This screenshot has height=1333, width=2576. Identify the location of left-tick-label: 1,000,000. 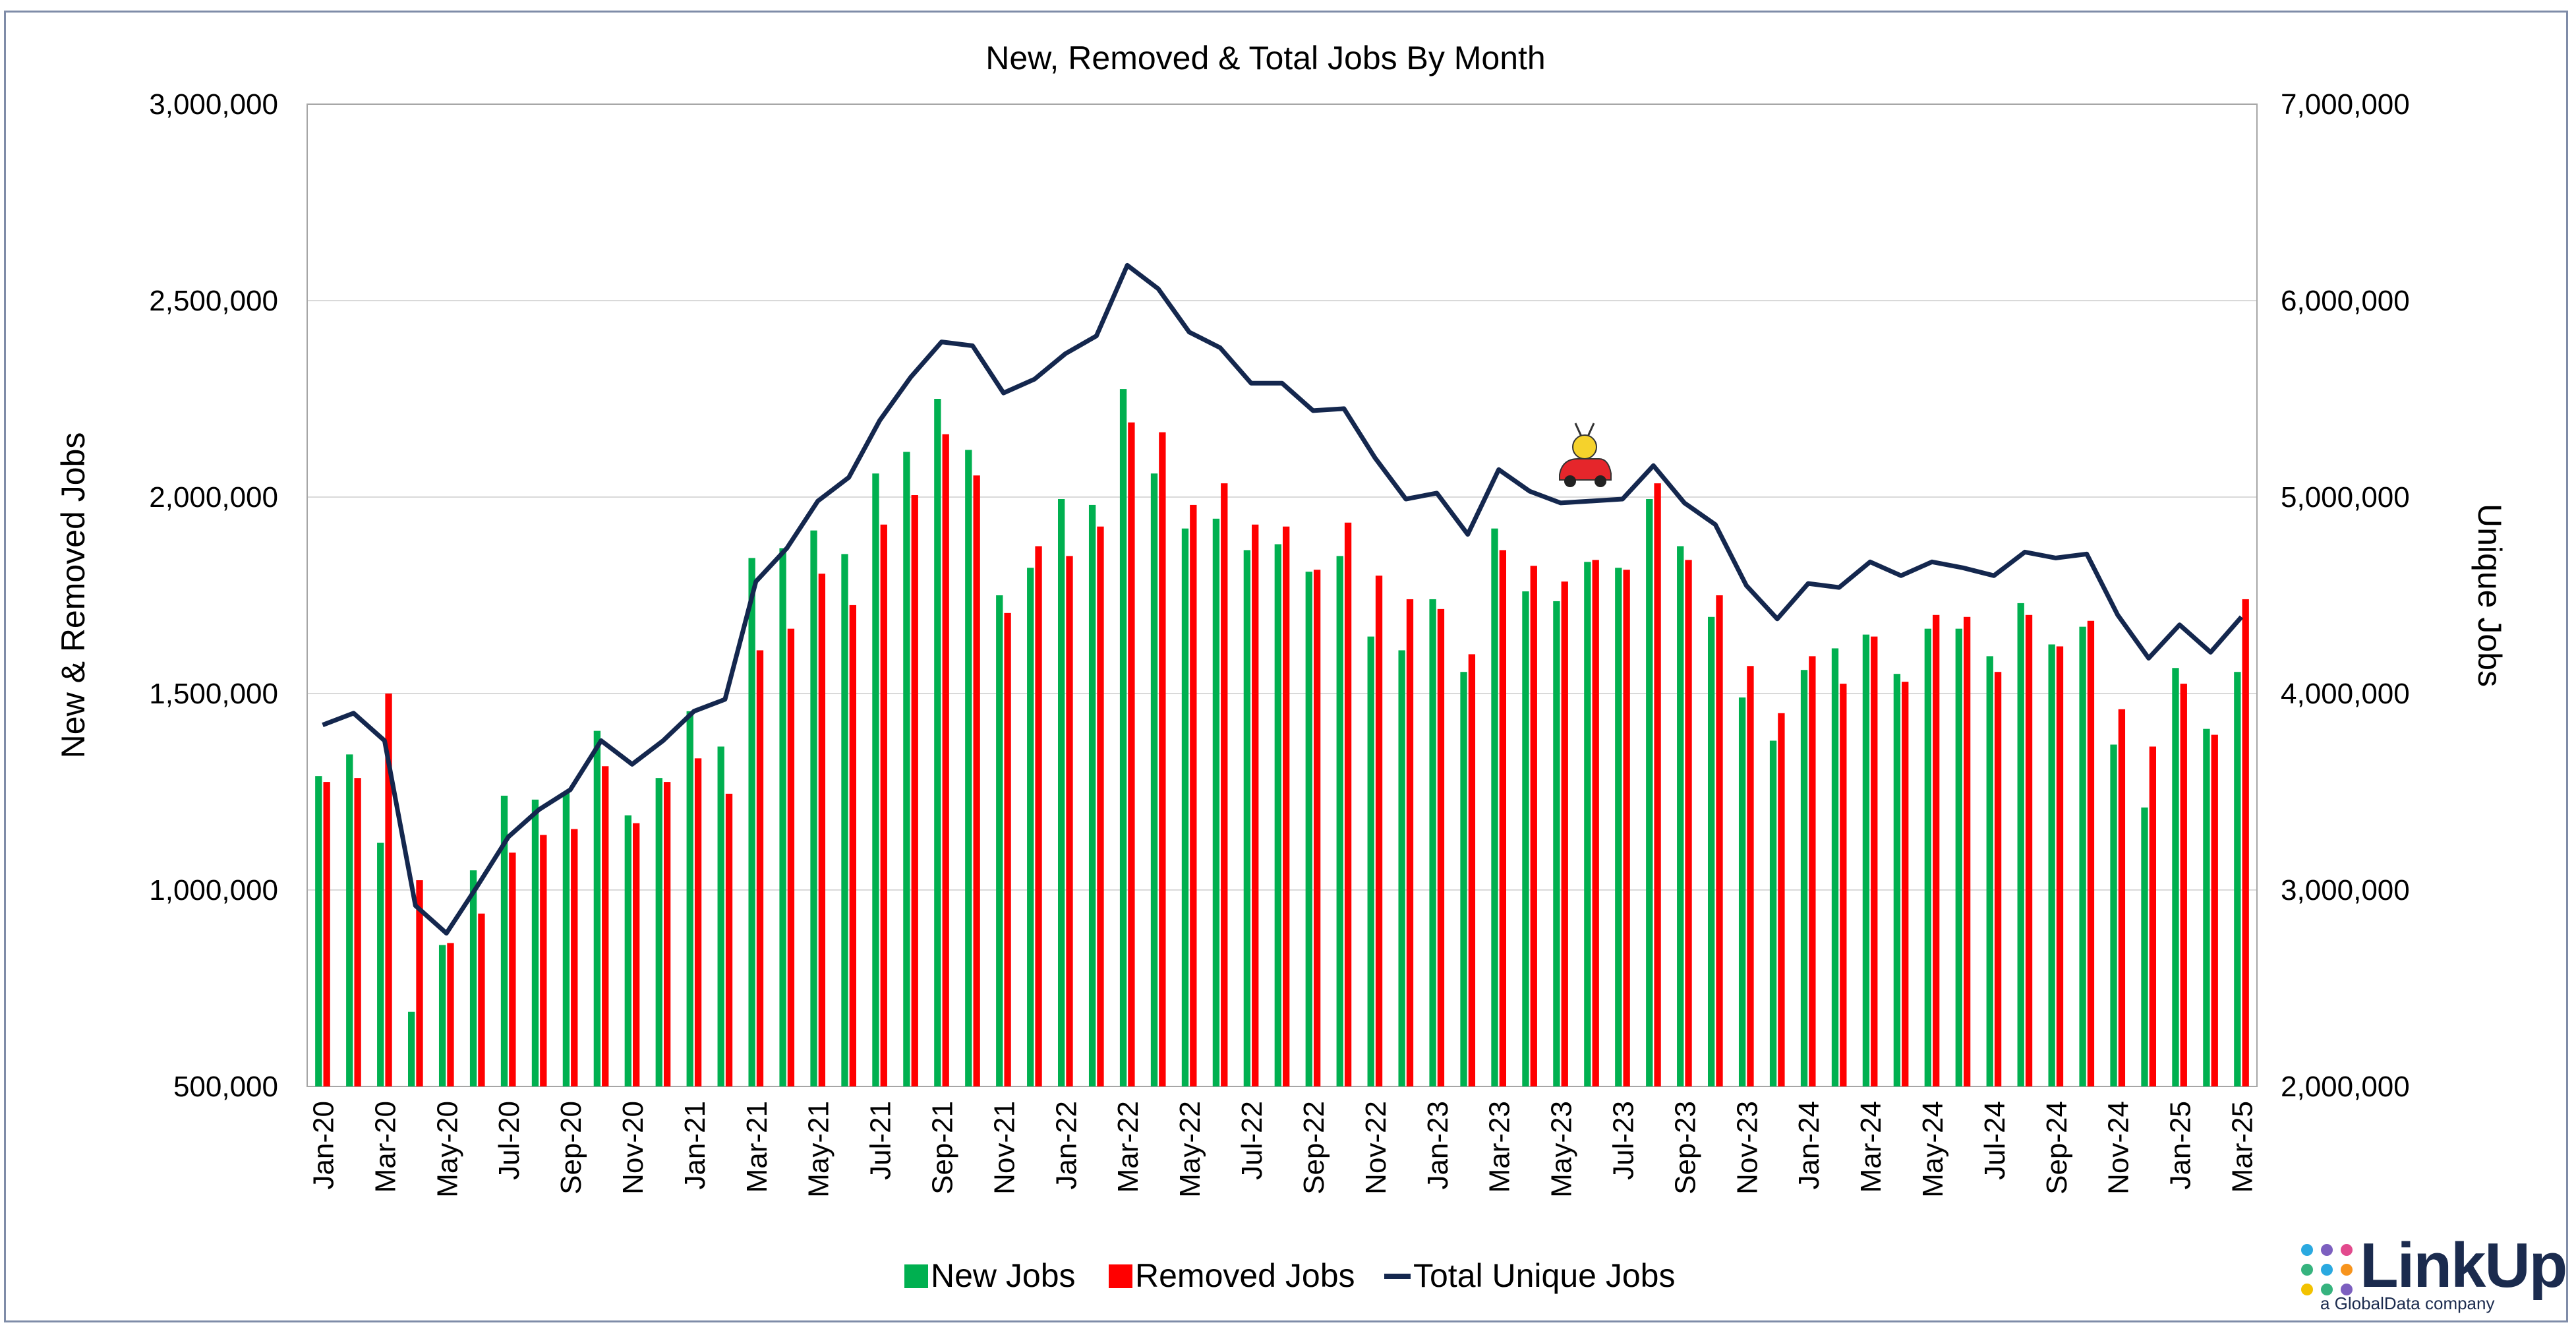
(213, 890).